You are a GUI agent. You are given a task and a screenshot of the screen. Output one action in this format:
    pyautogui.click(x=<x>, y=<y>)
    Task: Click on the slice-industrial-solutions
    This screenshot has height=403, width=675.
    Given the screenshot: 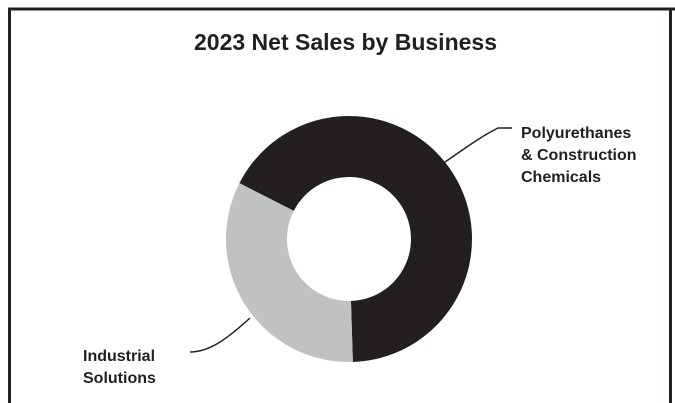 What is the action you would take?
    pyautogui.click(x=289, y=272)
    